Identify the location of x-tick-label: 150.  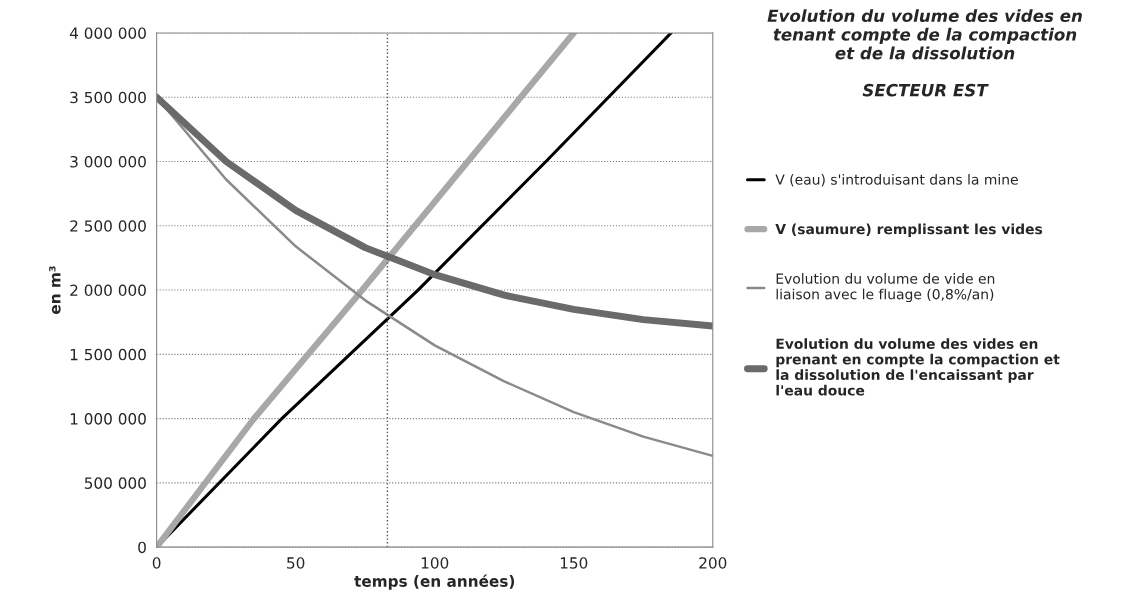
(574, 563).